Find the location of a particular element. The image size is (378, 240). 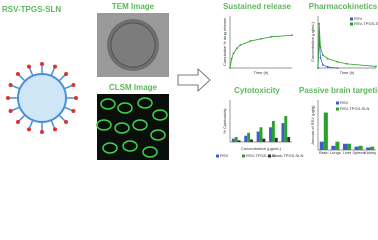

x-tick-label: Kidney is located at coordinates (370, 152).